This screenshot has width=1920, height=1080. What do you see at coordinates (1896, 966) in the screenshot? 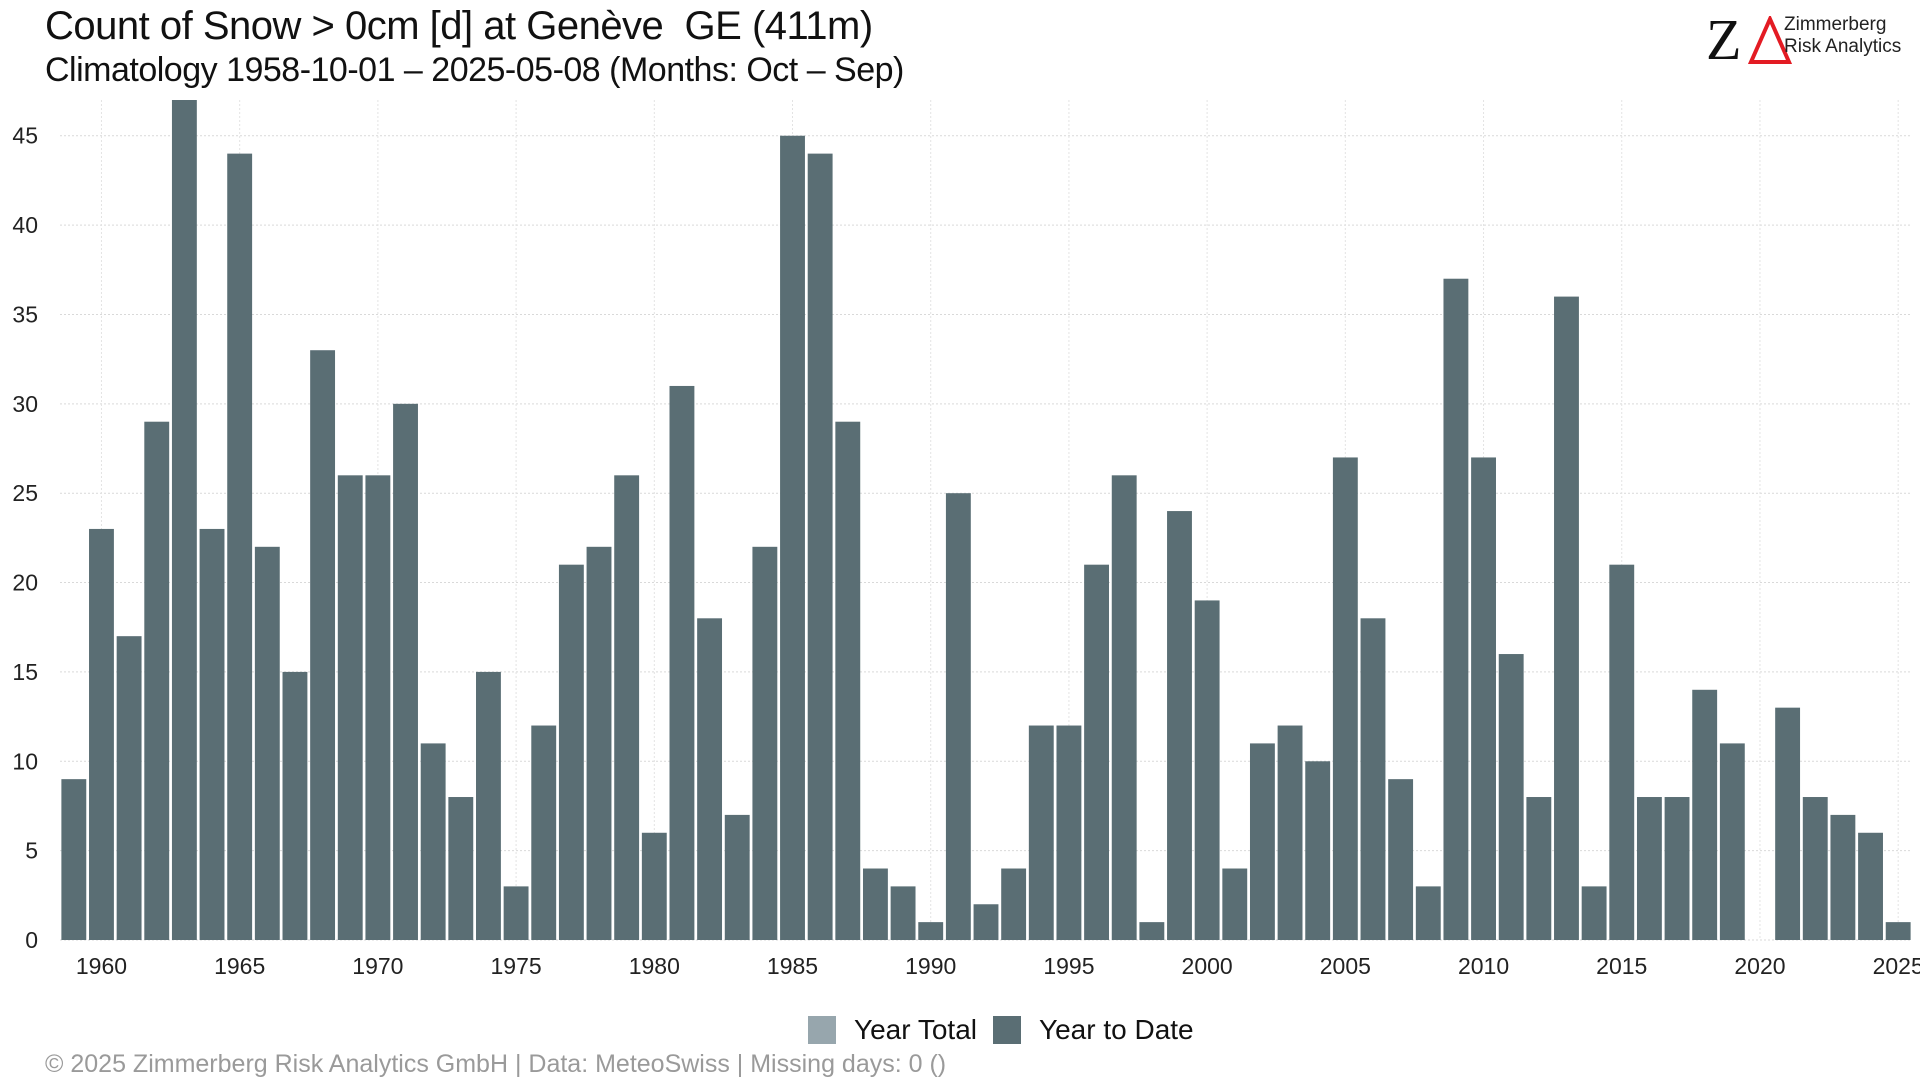
I see `x-tick-label: 2025` at bounding box center [1896, 966].